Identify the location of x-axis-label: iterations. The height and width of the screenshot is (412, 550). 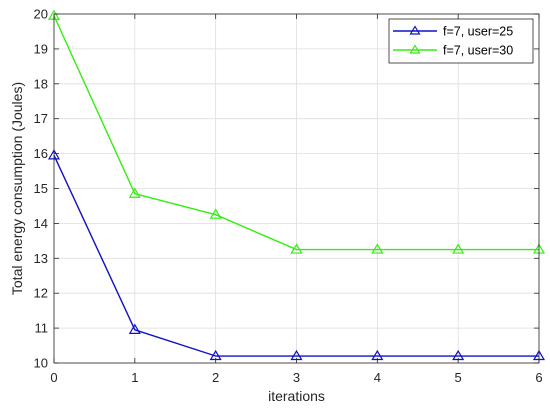
(296, 396).